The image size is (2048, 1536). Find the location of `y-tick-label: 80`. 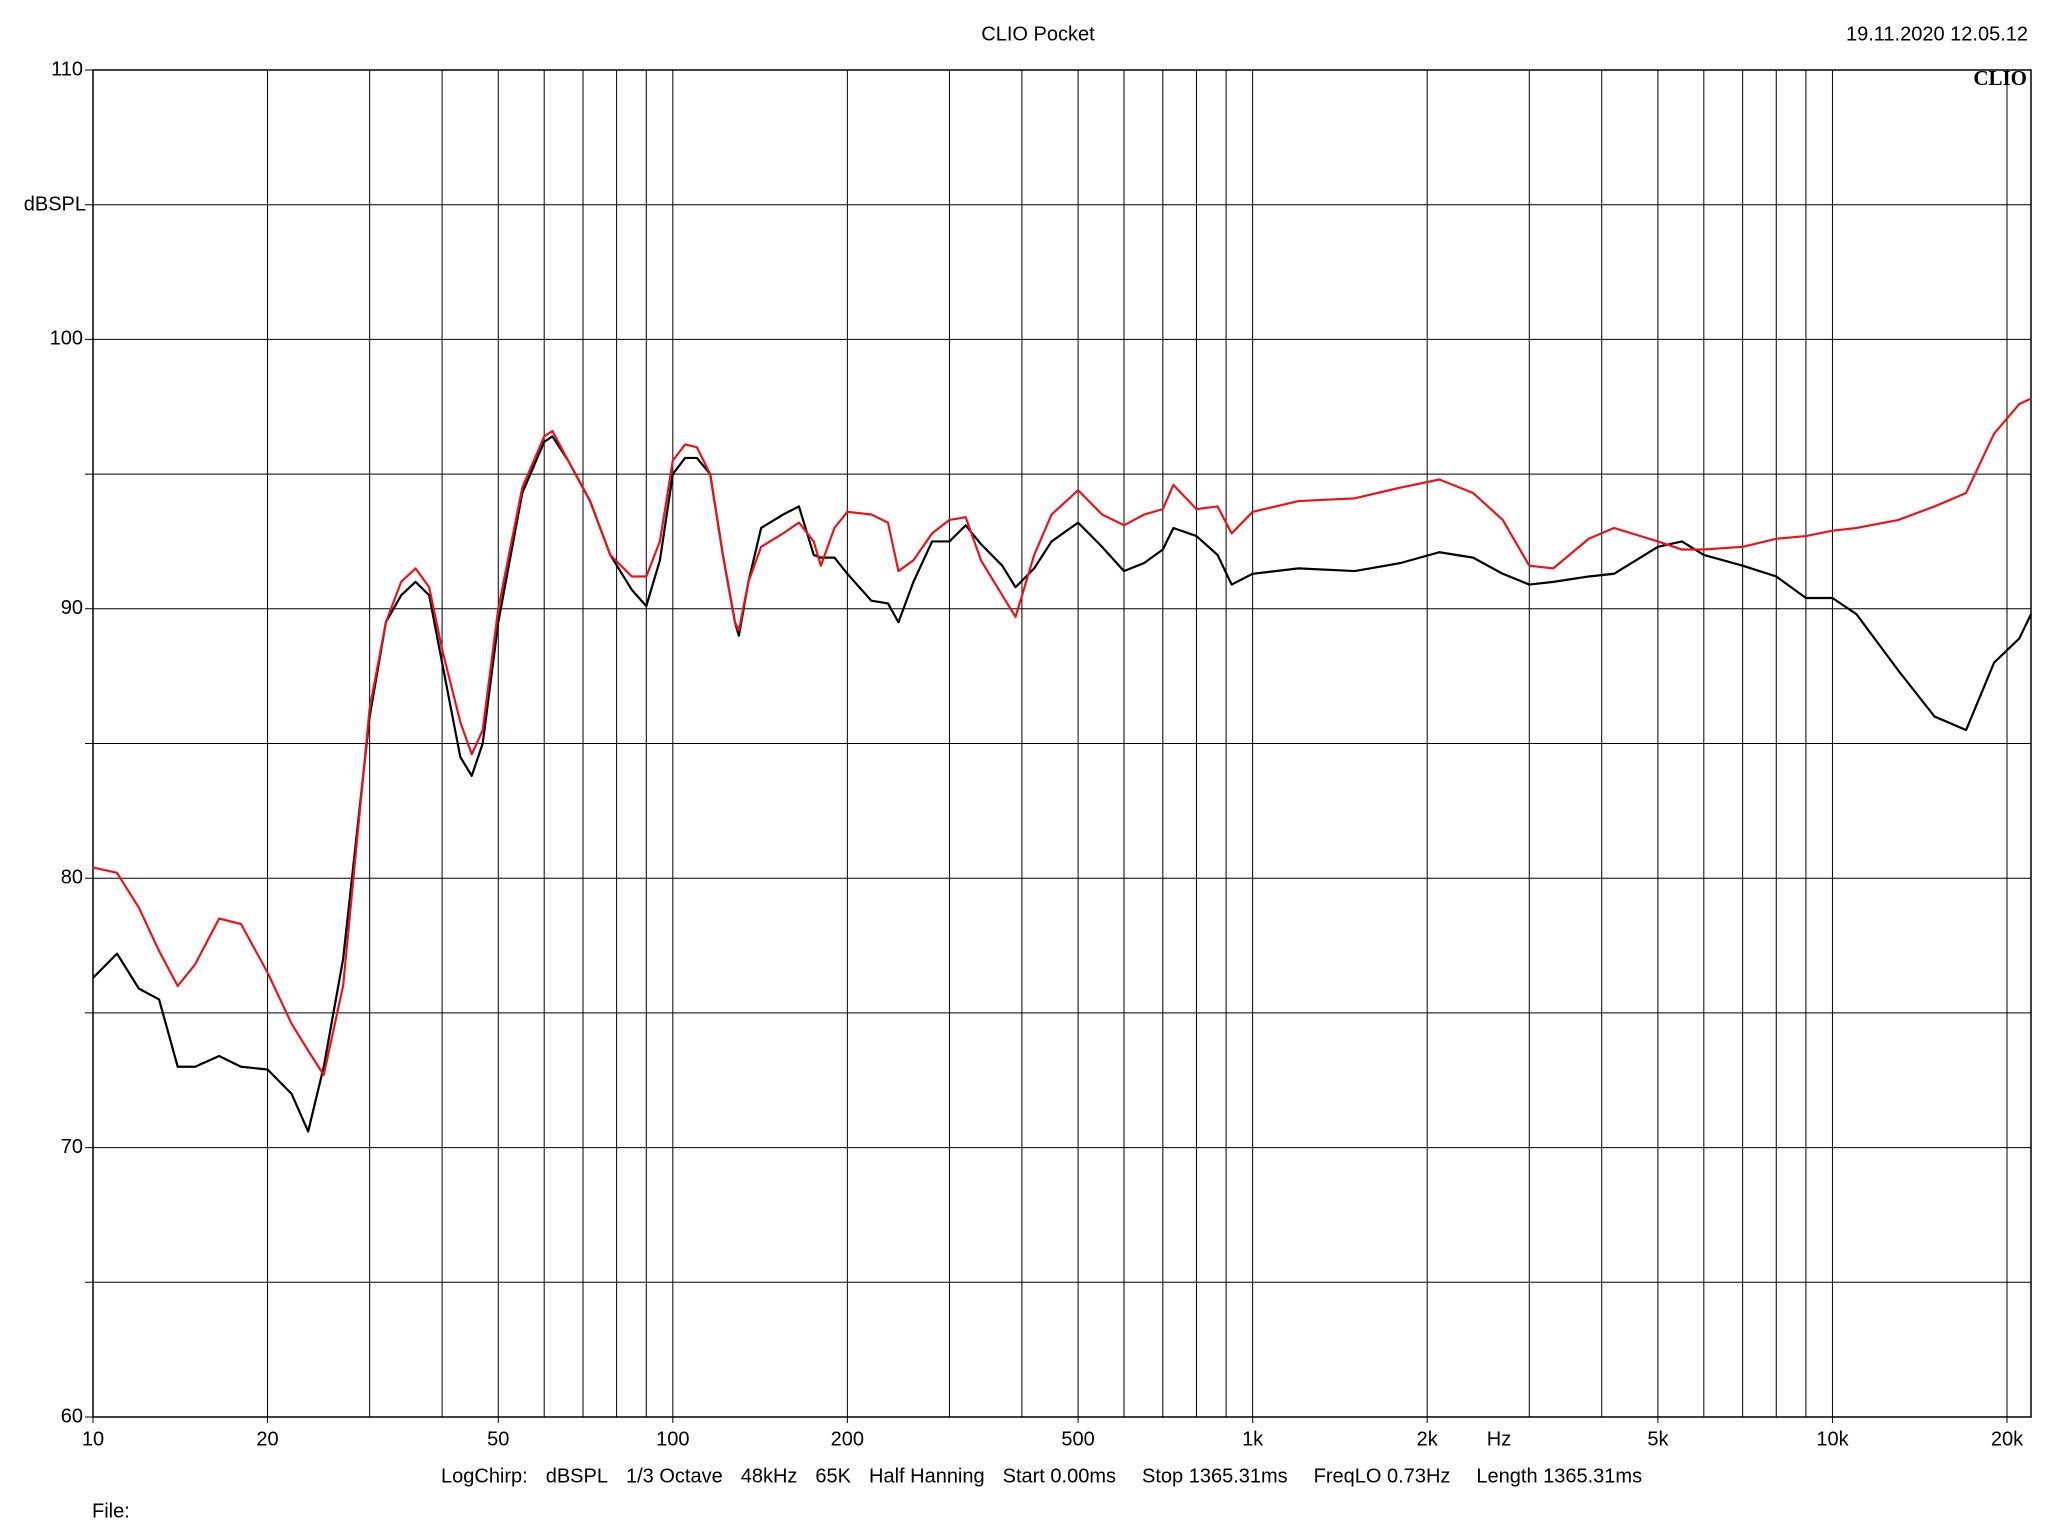

y-tick-label: 80 is located at coordinates (72, 877).